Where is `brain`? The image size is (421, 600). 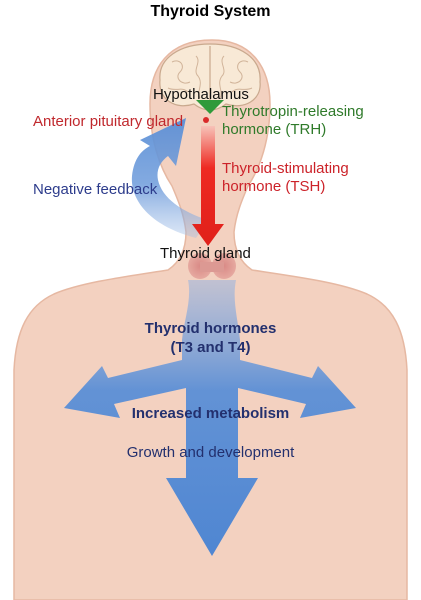
brain is located at coordinates (210, 77).